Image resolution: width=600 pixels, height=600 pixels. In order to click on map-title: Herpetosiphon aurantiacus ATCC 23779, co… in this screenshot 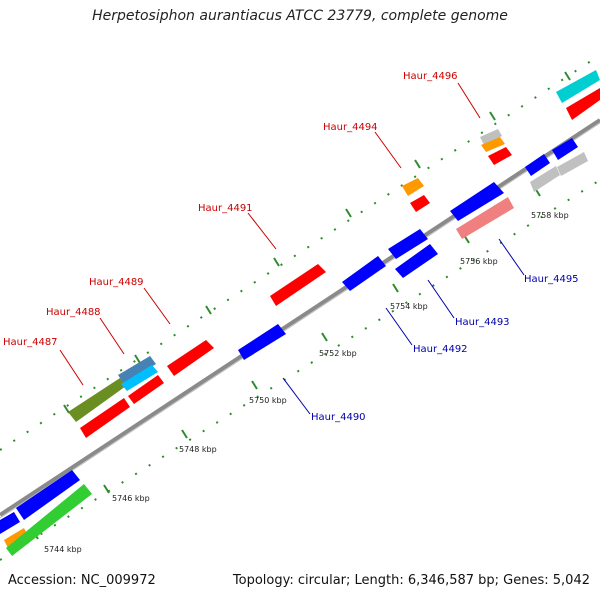, I will do `click(300, 16)`.